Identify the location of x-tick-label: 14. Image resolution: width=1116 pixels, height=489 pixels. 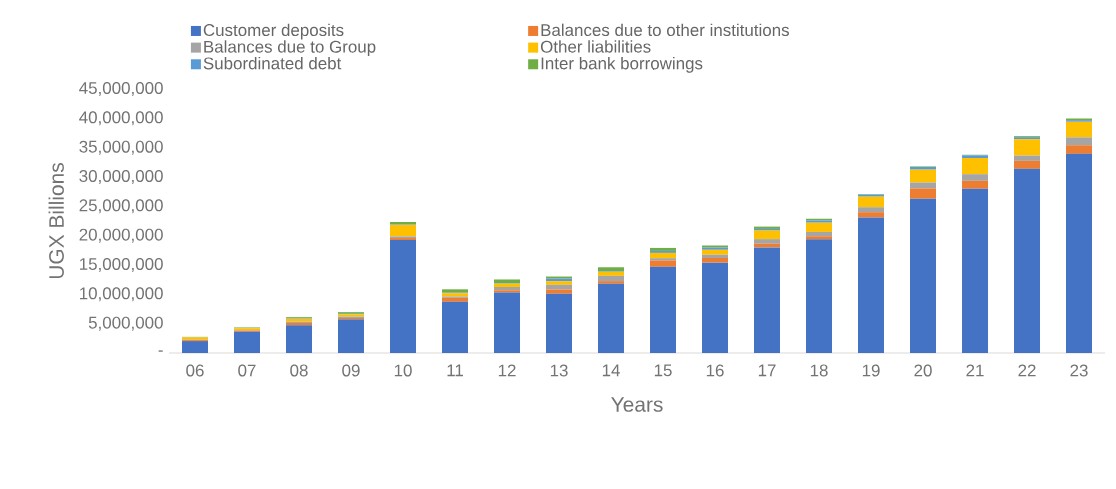
(611, 370).